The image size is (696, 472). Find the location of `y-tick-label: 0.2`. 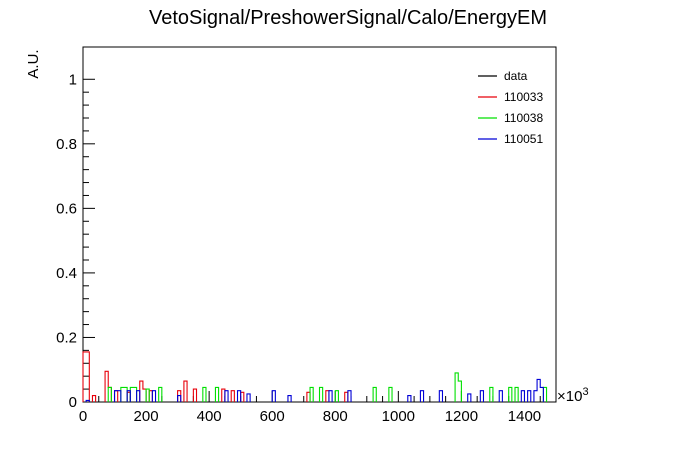

y-tick-label: 0.2 is located at coordinates (66, 337).